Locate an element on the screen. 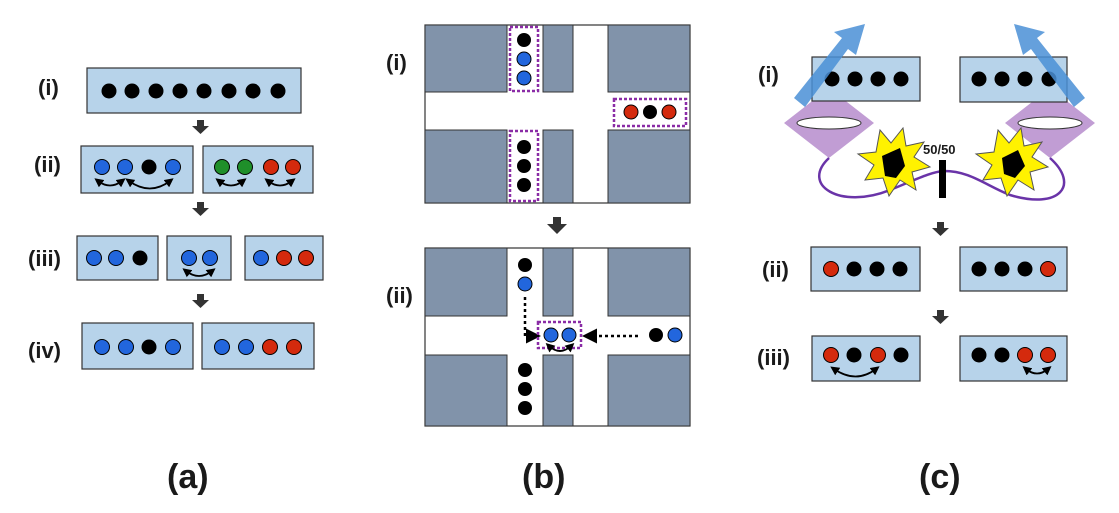 The height and width of the screenshot is (513, 1119). down-arrow-c1 is located at coordinates (940, 229).